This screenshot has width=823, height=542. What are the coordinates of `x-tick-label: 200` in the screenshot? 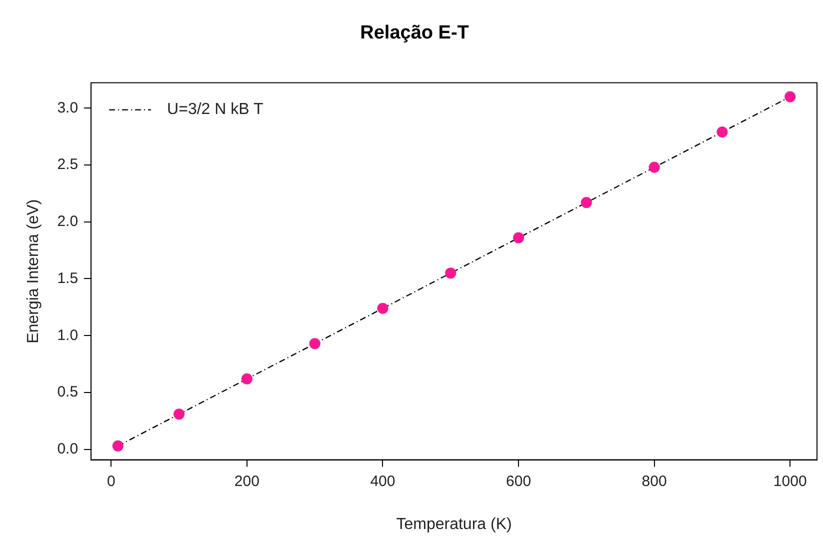 It's located at (247, 481).